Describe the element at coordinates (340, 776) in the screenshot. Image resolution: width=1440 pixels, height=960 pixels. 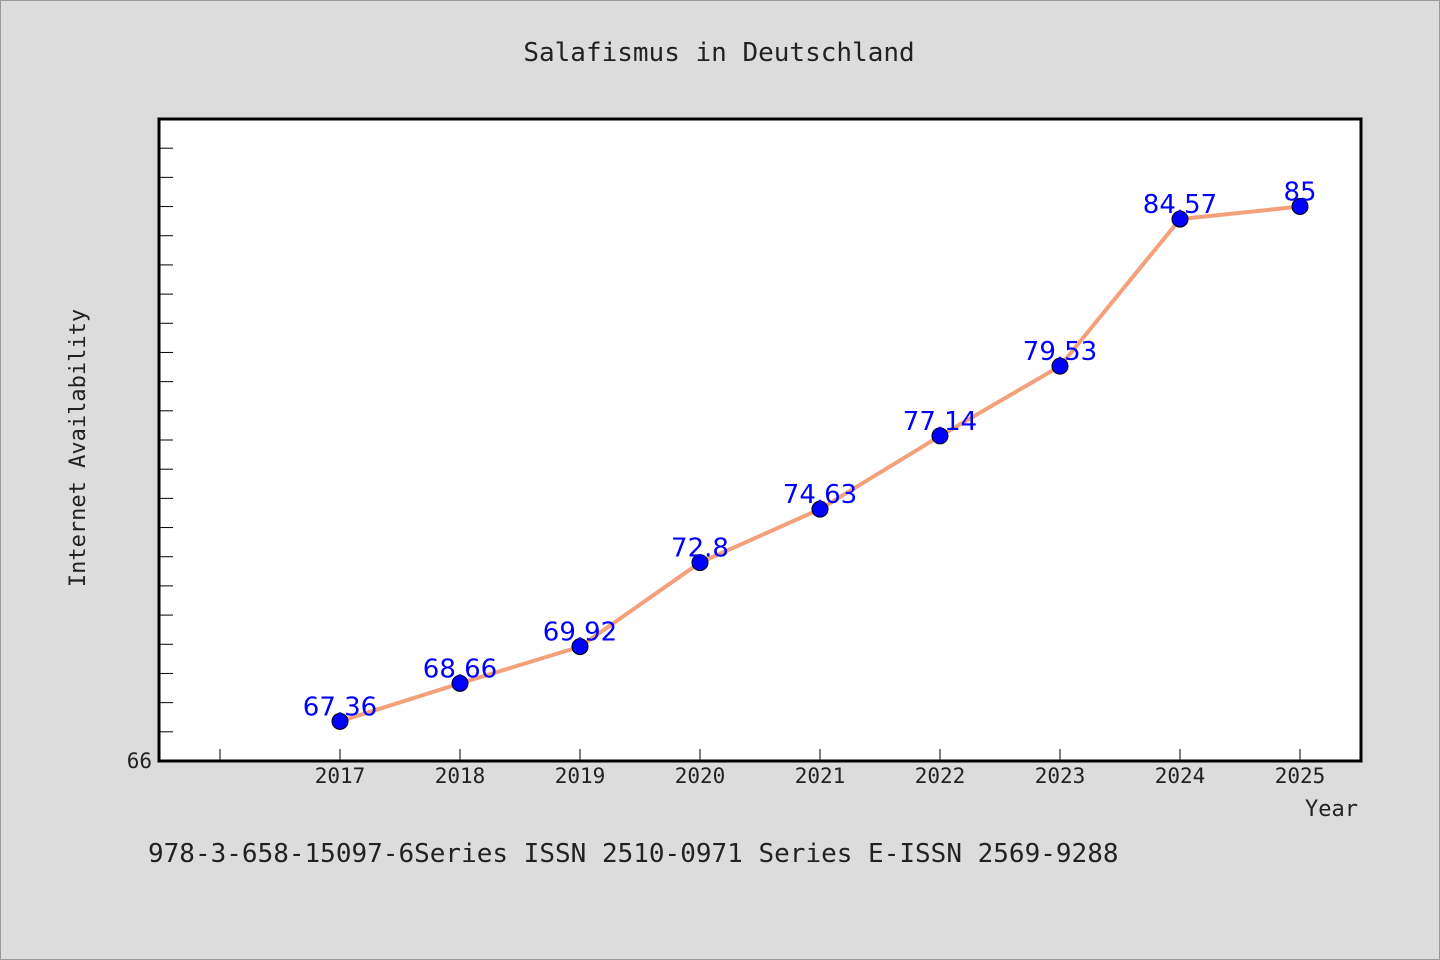
I see `x-tick-label: 2017` at that location.